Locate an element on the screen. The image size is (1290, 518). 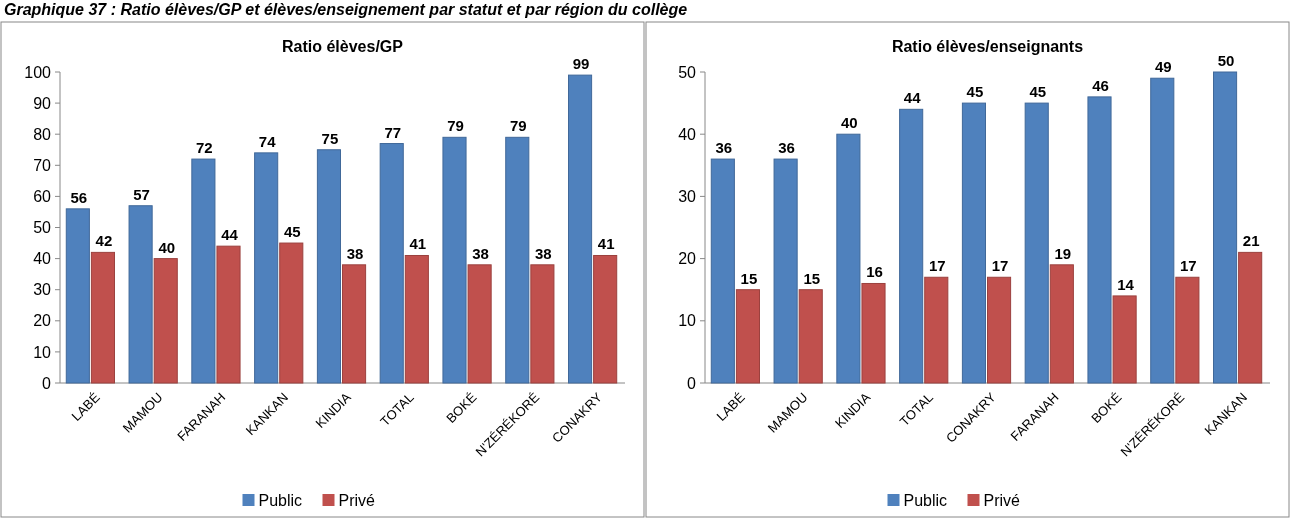
chart-title: Ratio élèves/GP is located at coordinates (343, 46).